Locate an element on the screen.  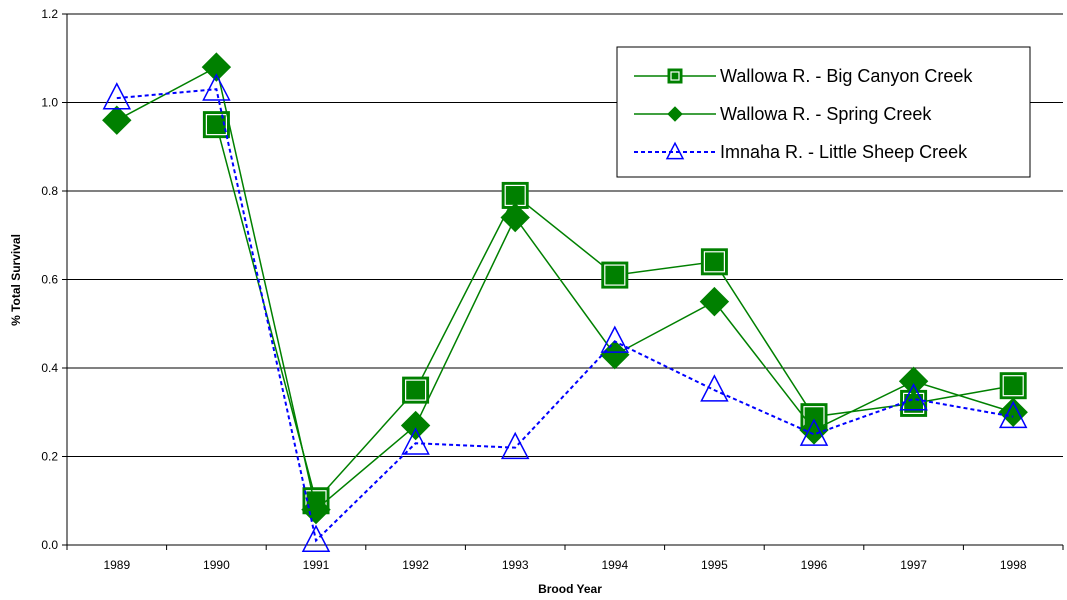
legend-item: Wallowa R. - Big Canyon Creek is located at coordinates (803, 76).